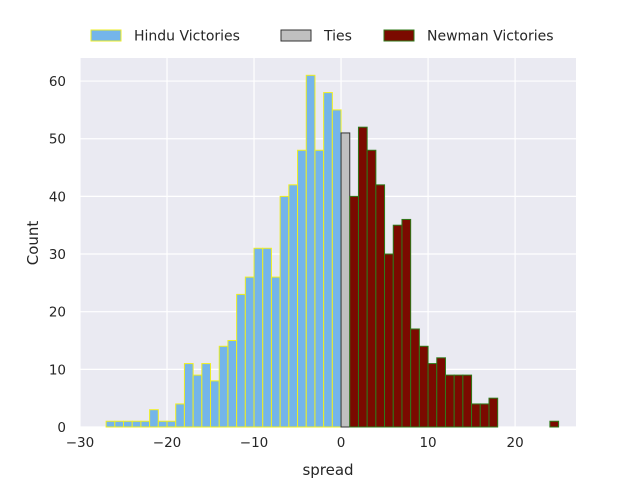 The width and height of the screenshot is (640, 480). I want to click on legend: Hindu Victories Ties Newman Victories, so click(322, 37).